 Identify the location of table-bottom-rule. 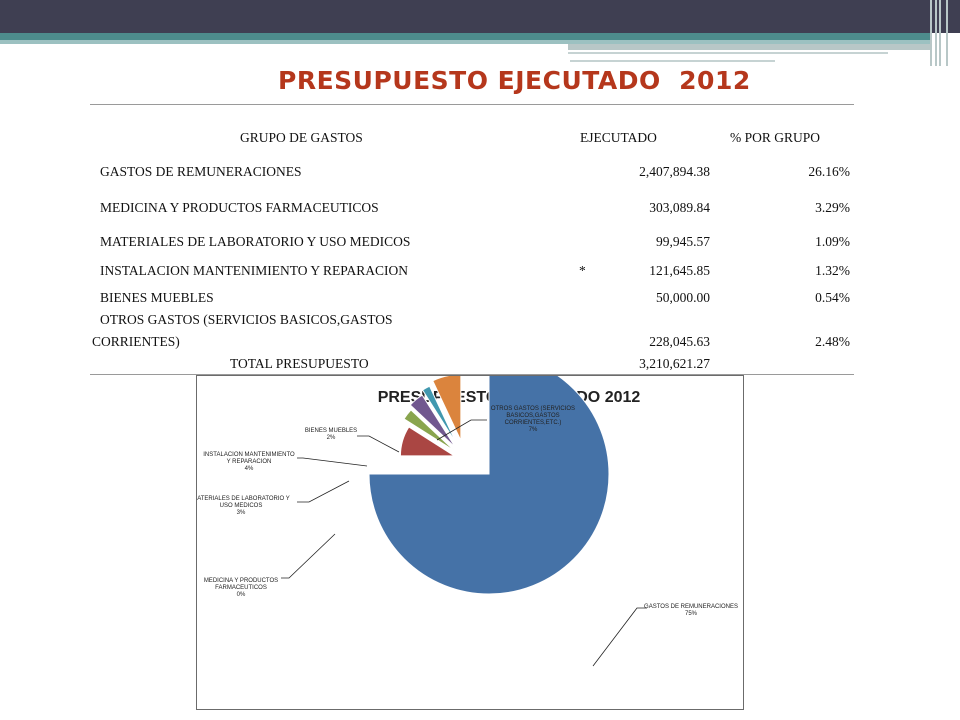
(472, 374).